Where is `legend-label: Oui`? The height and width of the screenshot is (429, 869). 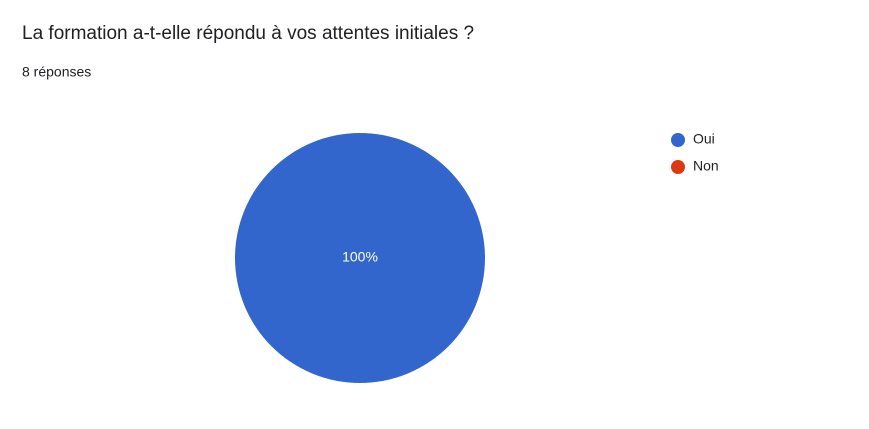 legend-label: Oui is located at coordinates (704, 139).